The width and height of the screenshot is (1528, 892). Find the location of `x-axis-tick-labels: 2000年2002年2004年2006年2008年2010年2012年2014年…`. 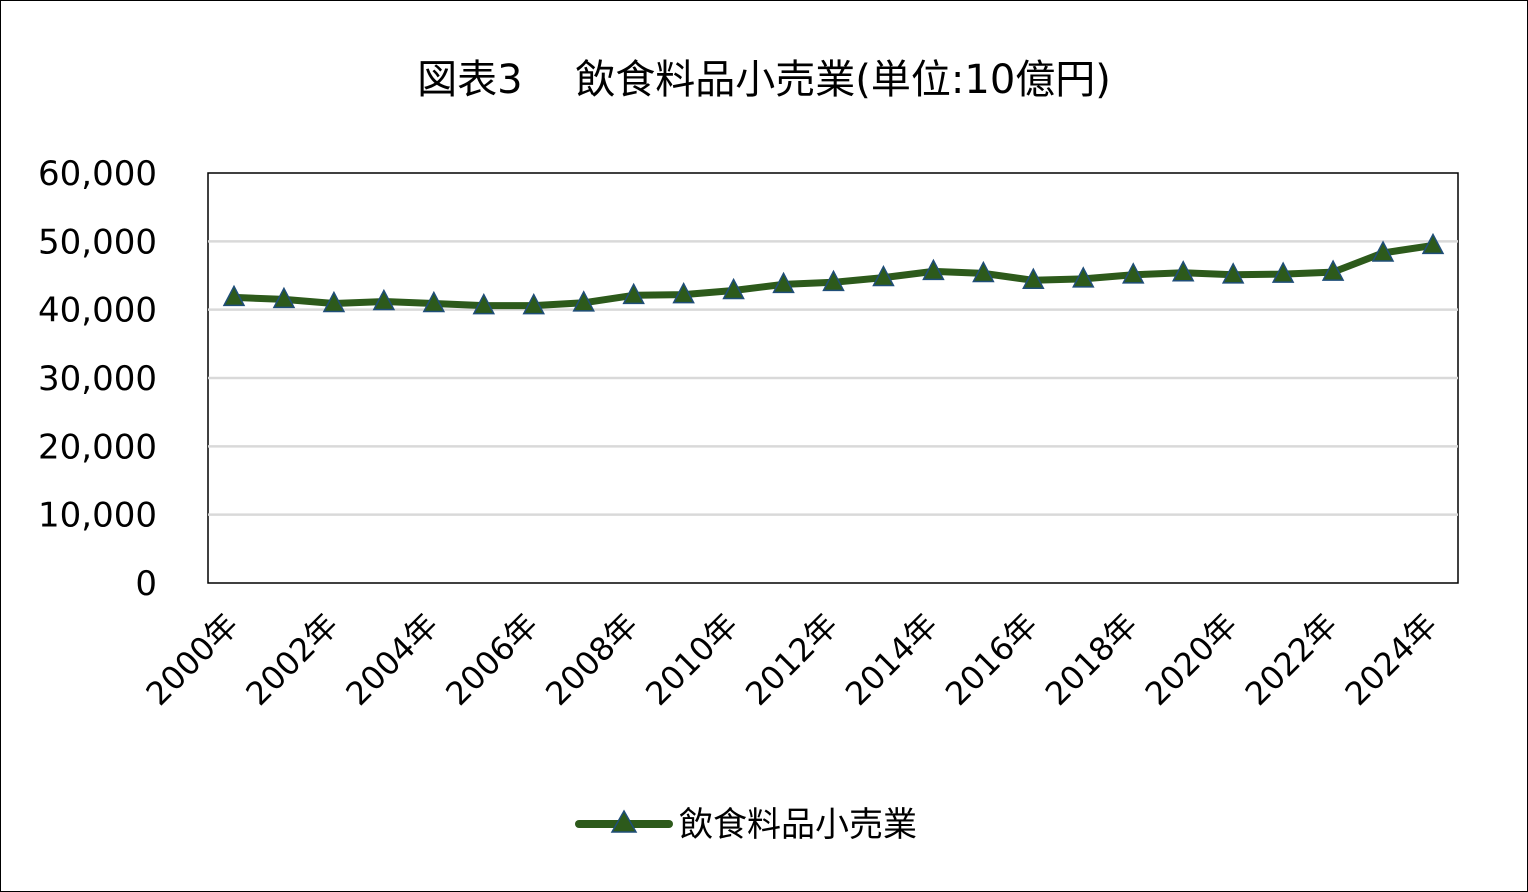

x-axis-tick-labels: 2000年2002年2004年2006年2008年2010年2012年2014年… is located at coordinates (792, 659).